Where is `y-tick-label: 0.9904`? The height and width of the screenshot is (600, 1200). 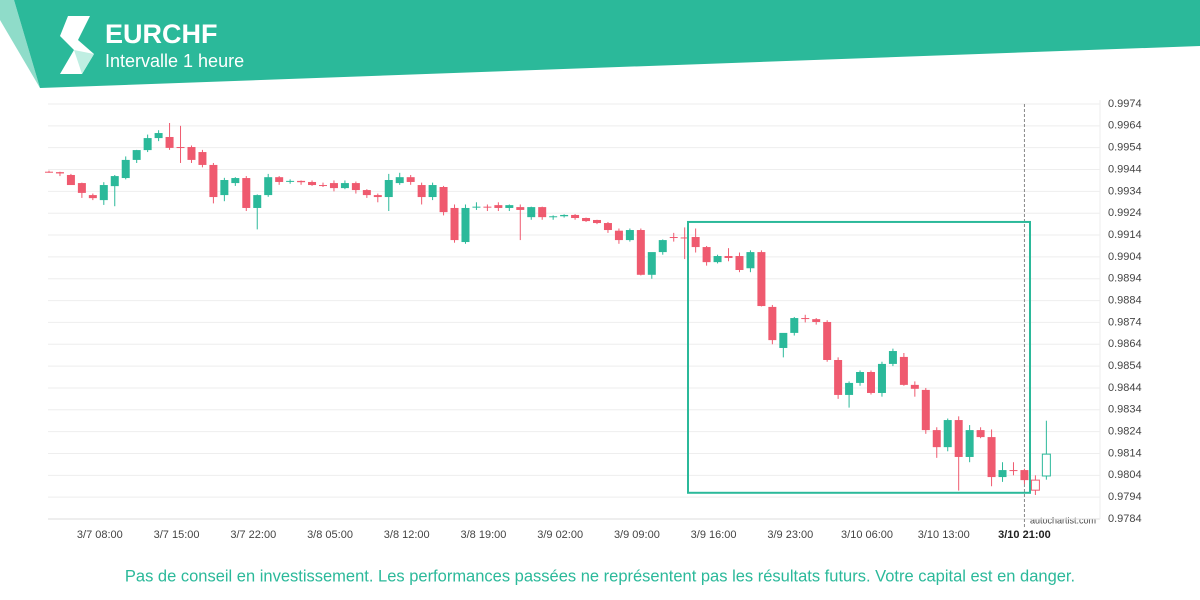
y-tick-label: 0.9904 is located at coordinates (1125, 257).